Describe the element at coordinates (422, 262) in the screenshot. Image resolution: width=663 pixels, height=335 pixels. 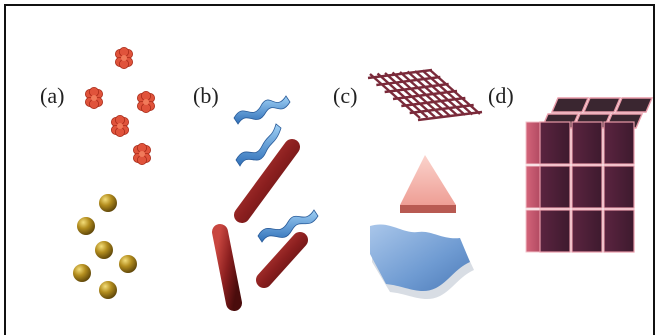
I see `wavy-sheet-icon` at that location.